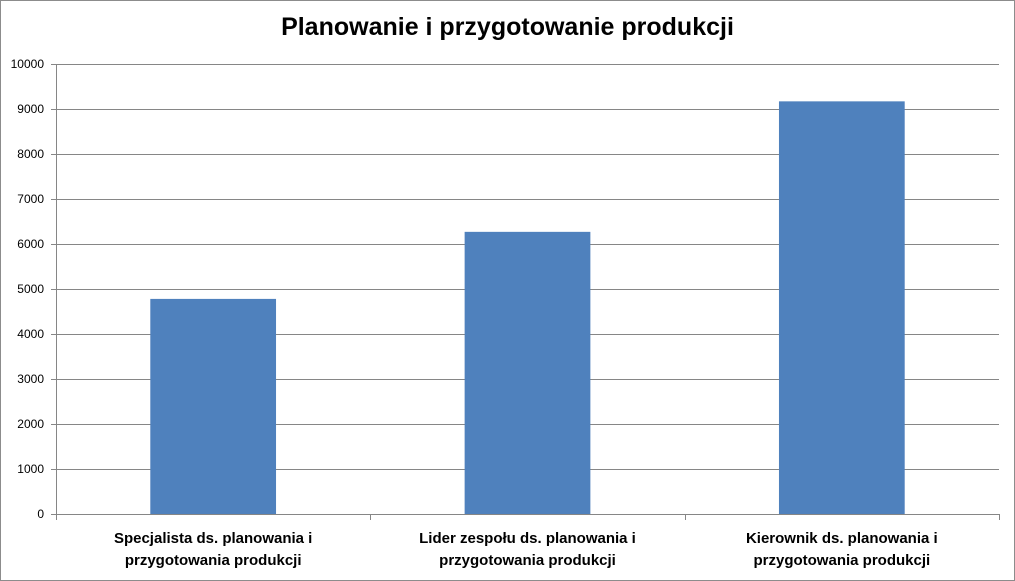  I want to click on y-tick-label: 6000, so click(30, 244).